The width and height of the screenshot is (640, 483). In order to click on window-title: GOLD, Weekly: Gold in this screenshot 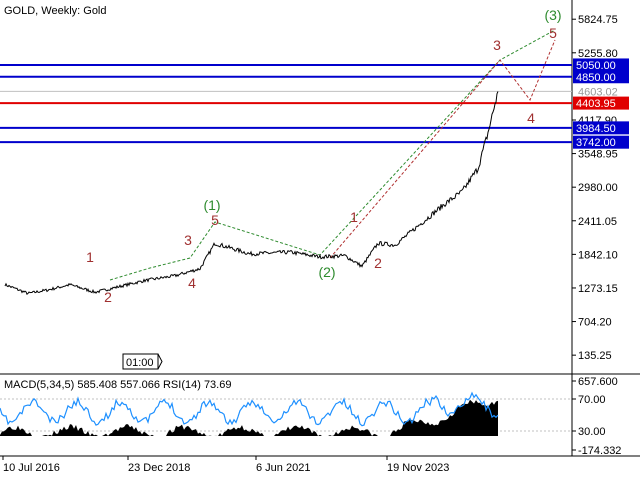, I will do `click(55, 11)`.